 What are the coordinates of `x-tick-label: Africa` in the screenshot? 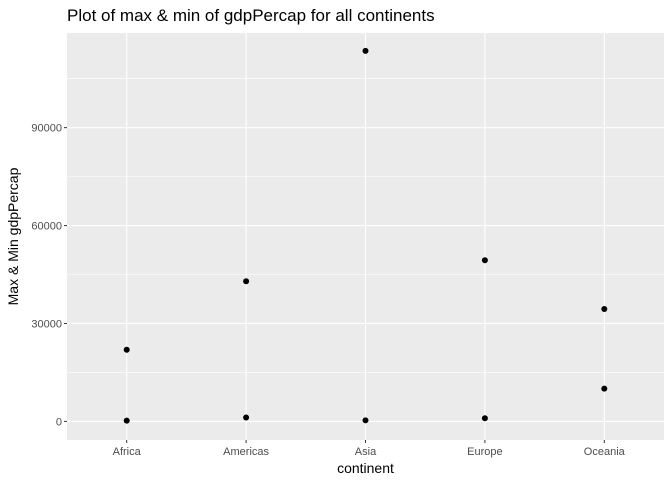 It's located at (127, 452).